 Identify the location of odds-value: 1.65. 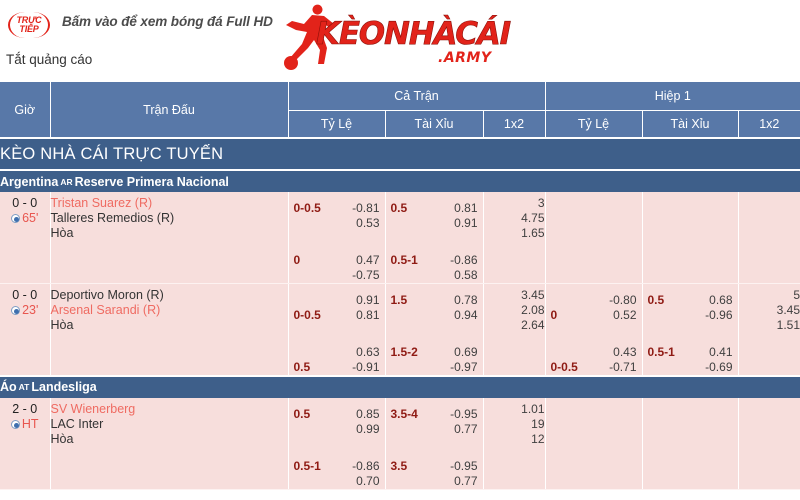
(533, 233).